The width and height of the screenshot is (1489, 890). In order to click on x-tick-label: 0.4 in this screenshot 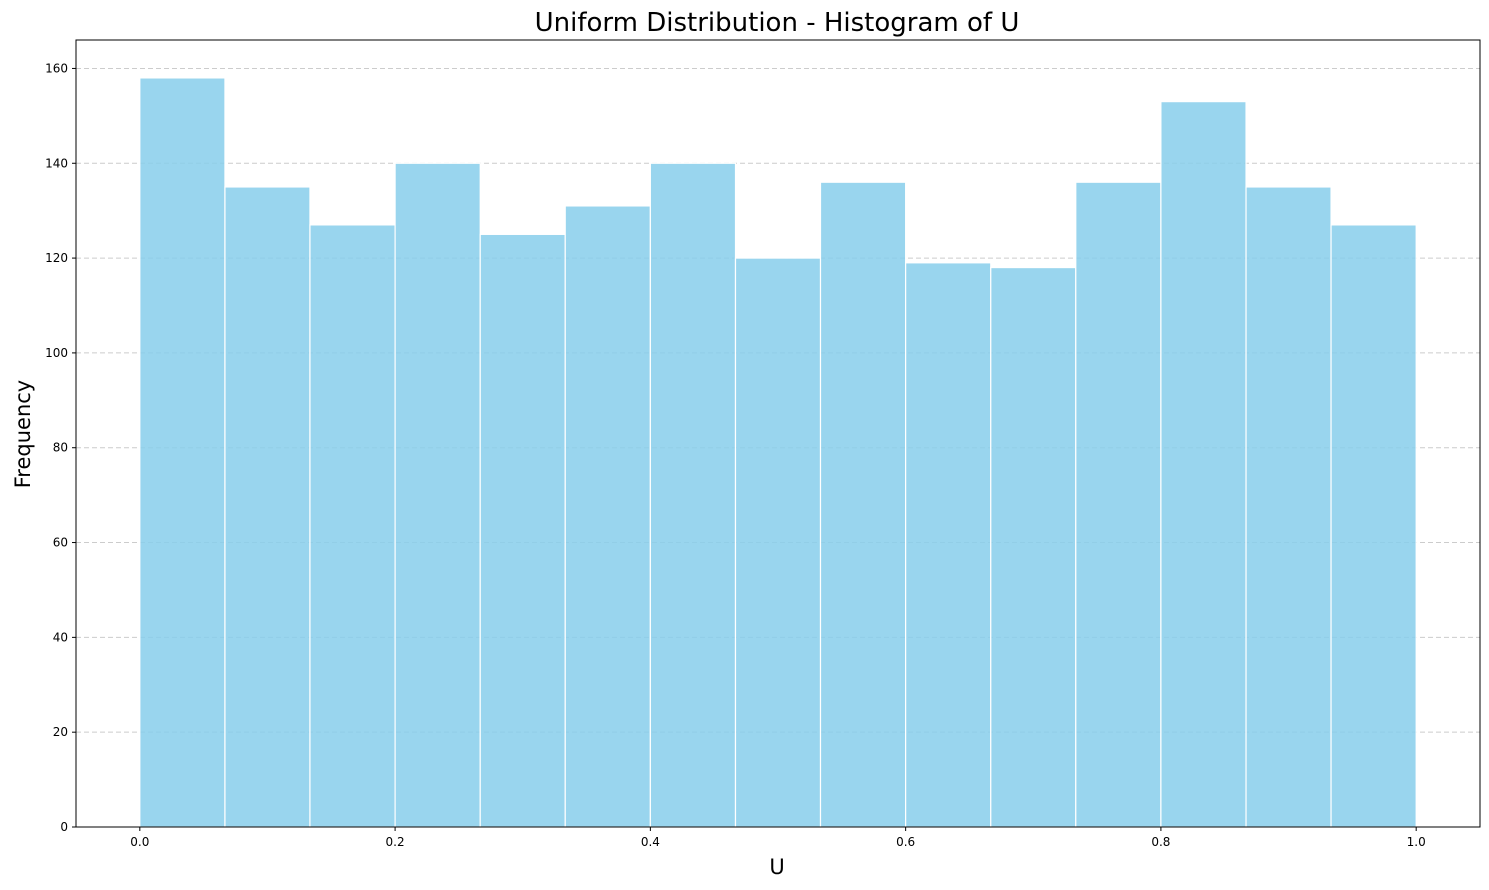, I will do `click(650, 842)`.